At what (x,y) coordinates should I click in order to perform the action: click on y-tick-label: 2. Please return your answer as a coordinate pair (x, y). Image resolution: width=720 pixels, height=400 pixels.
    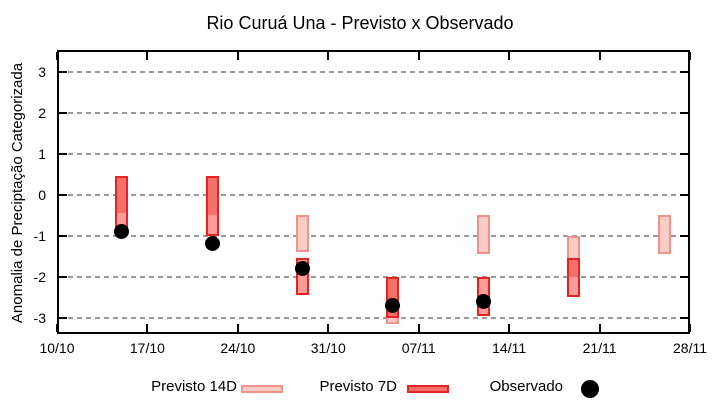
    Looking at the image, I should click on (42, 112).